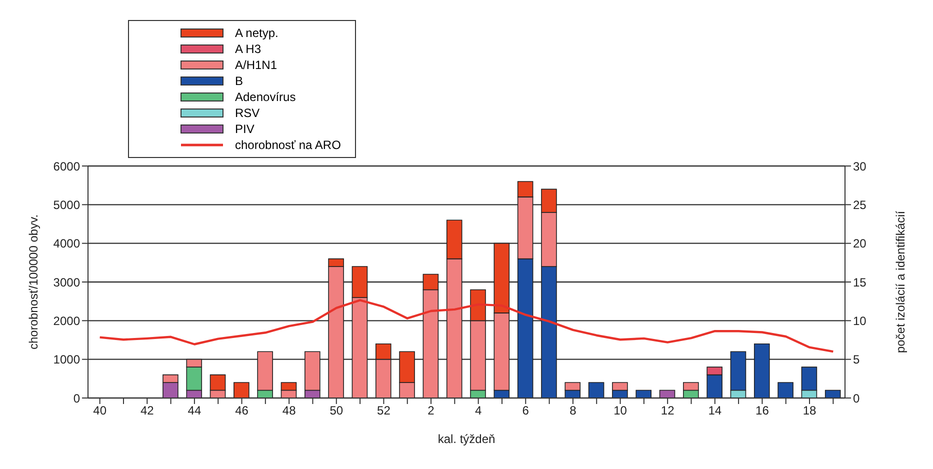  I want to click on y-tick-label: 4000, so click(66, 243).